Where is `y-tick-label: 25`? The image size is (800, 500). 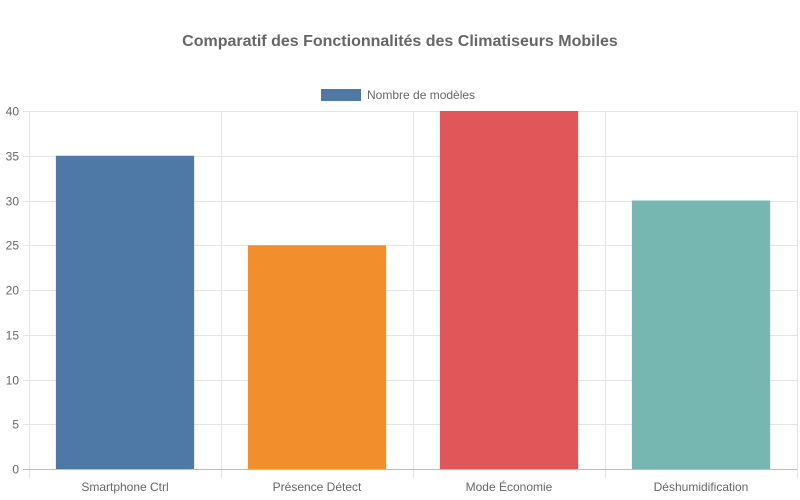 y-tick-label: 25 is located at coordinates (13, 246).